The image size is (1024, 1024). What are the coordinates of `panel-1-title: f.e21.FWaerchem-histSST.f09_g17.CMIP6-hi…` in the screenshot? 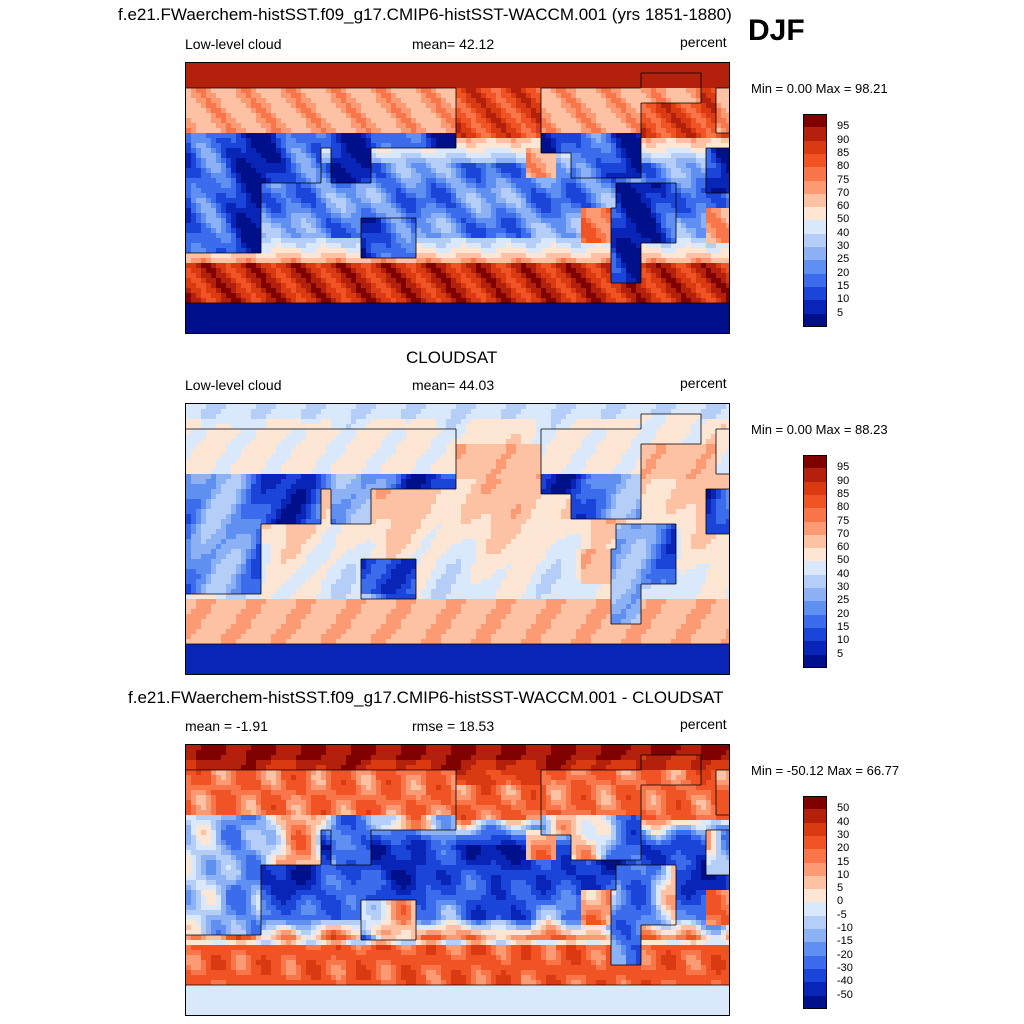 It's located at (425, 14).